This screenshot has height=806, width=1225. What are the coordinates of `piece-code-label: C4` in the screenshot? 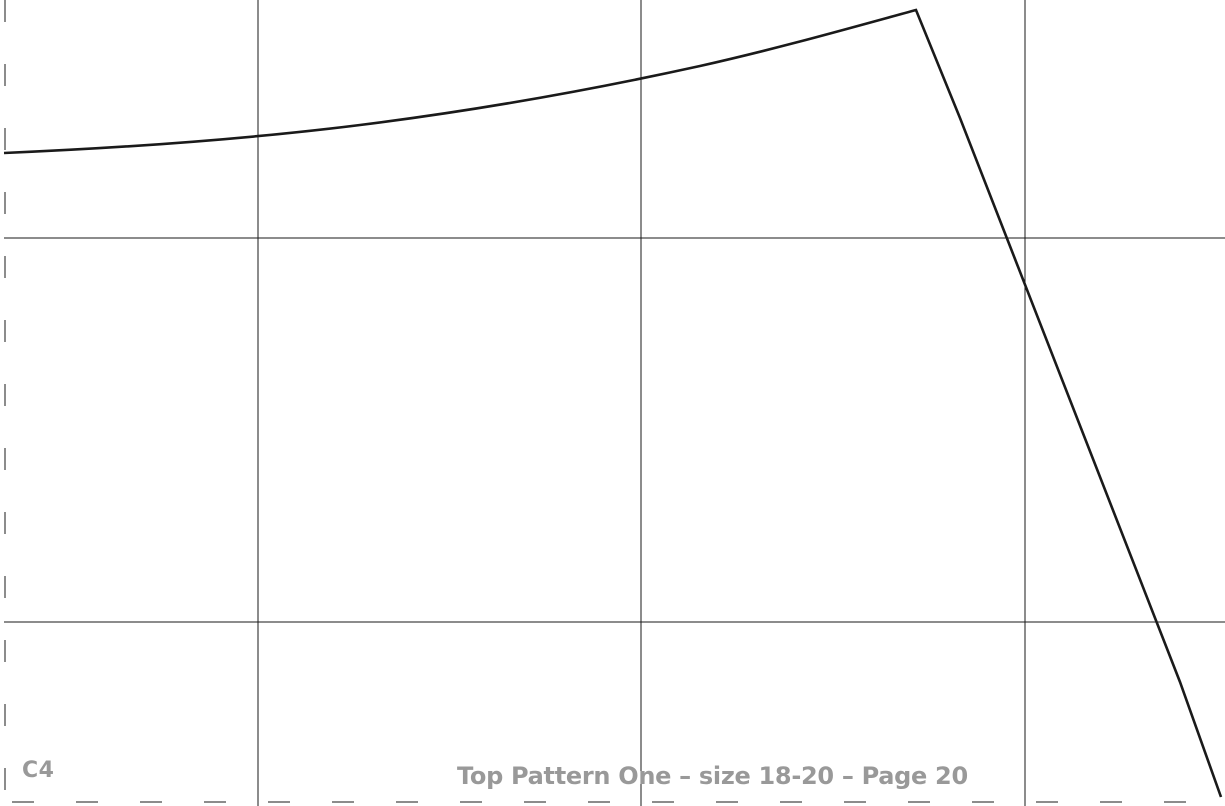 It's located at (38, 770).